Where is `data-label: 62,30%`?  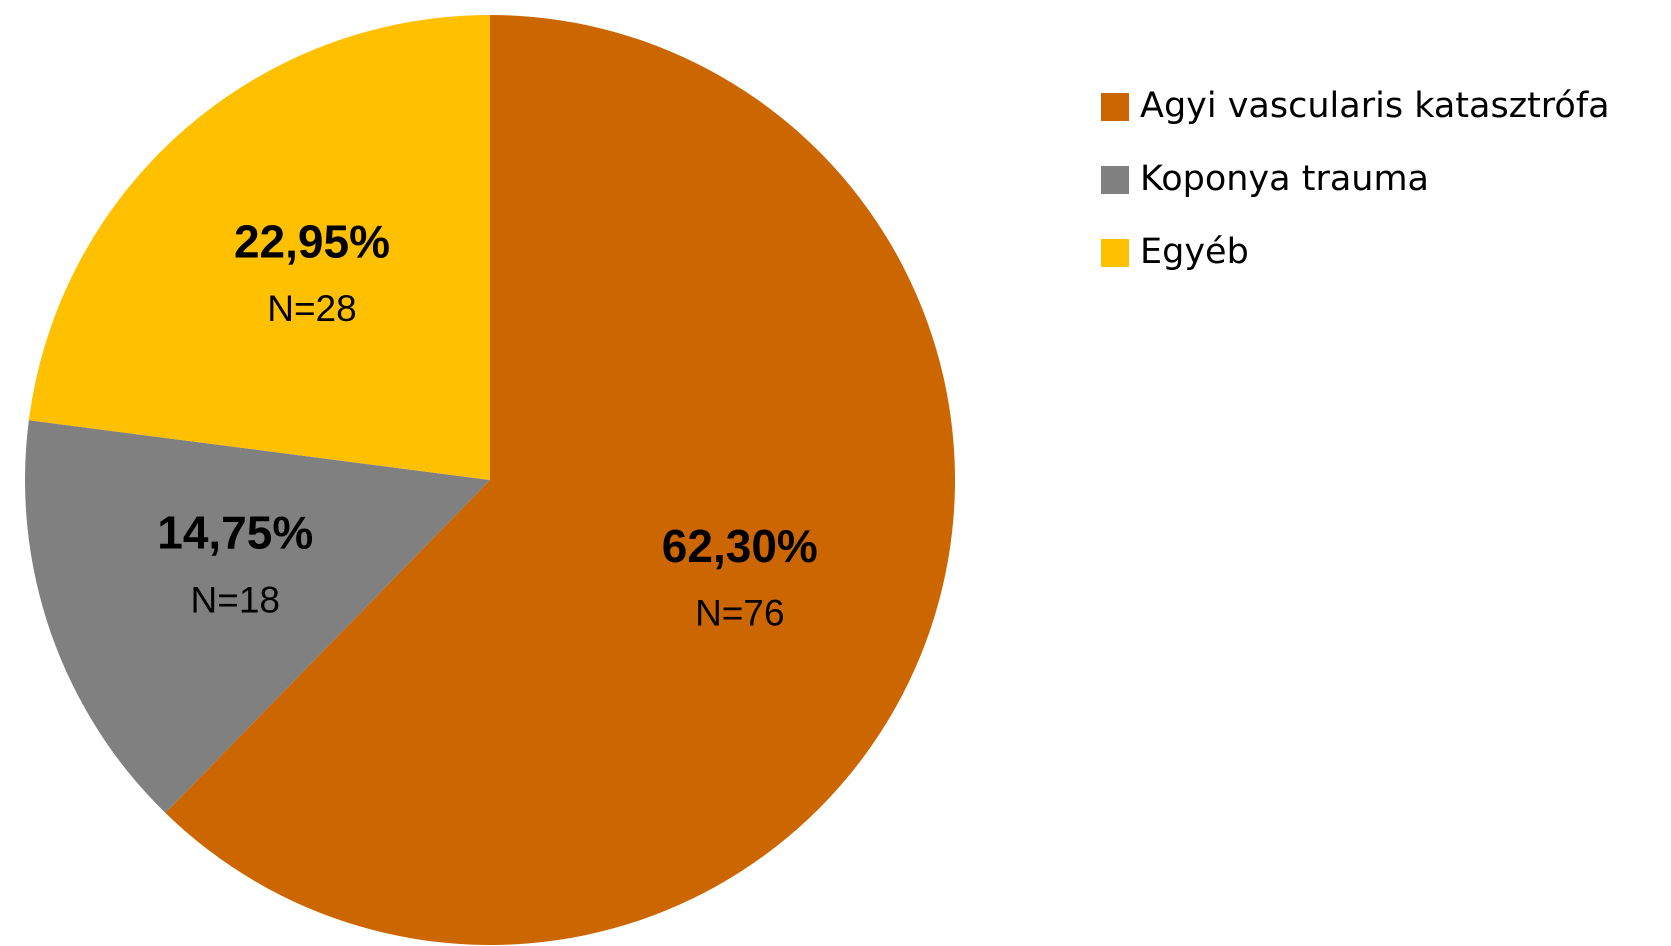 data-label: 62,30% is located at coordinates (740, 546).